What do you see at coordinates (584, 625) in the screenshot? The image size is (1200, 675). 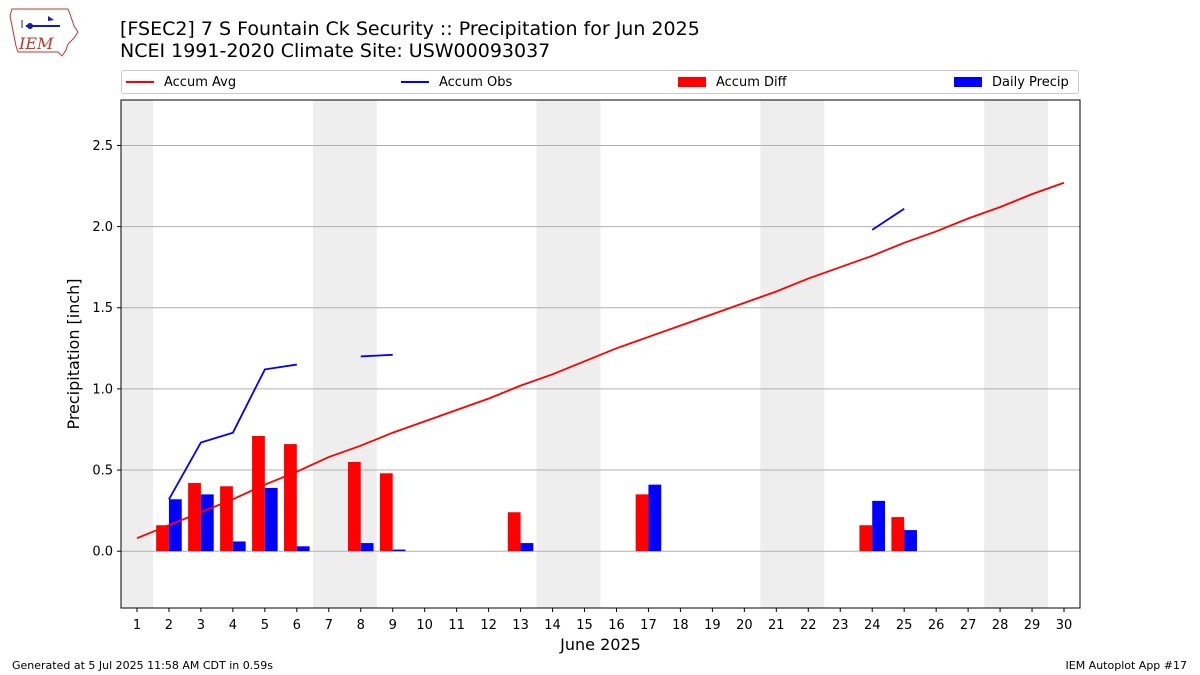 I see `xtick-label: 15` at bounding box center [584, 625].